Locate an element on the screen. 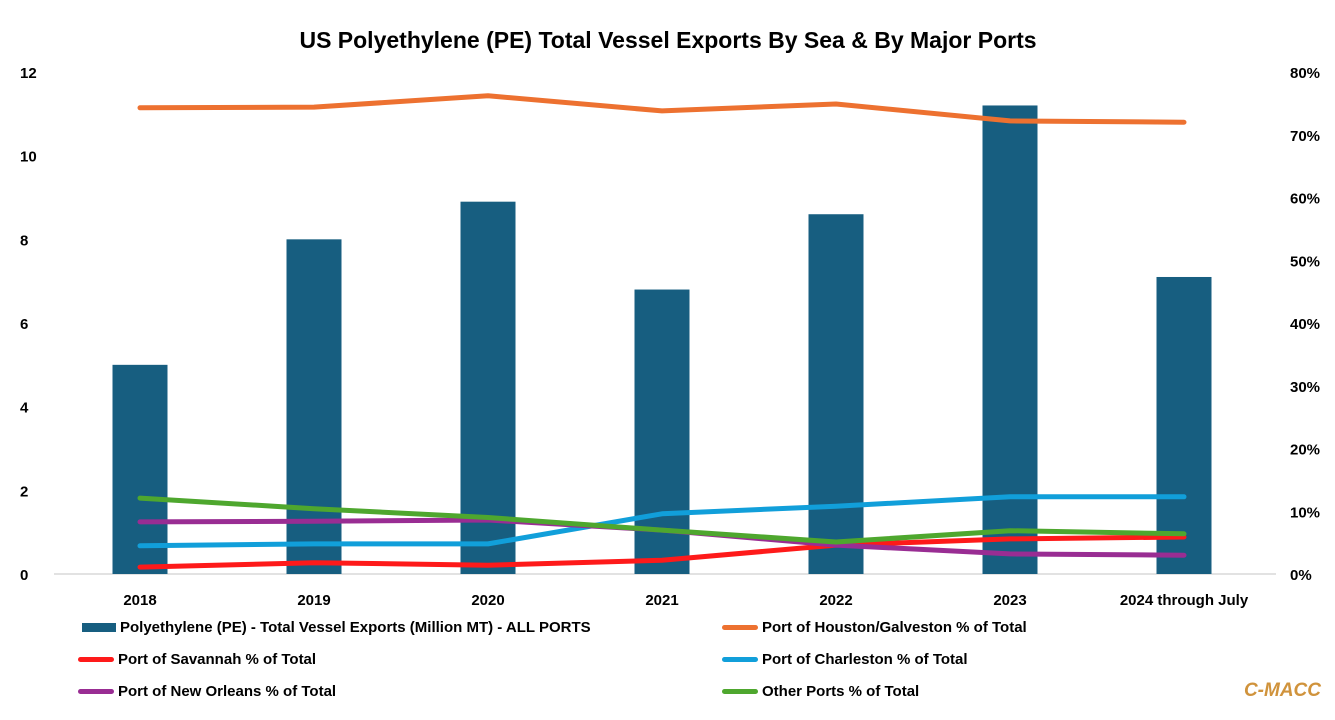  x-tick-label: 2018 is located at coordinates (139, 600).